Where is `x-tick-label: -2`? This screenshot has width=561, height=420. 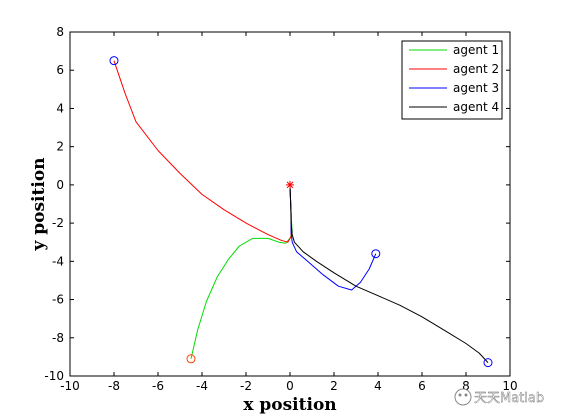 x-tick-label: -2 is located at coordinates (246, 386).